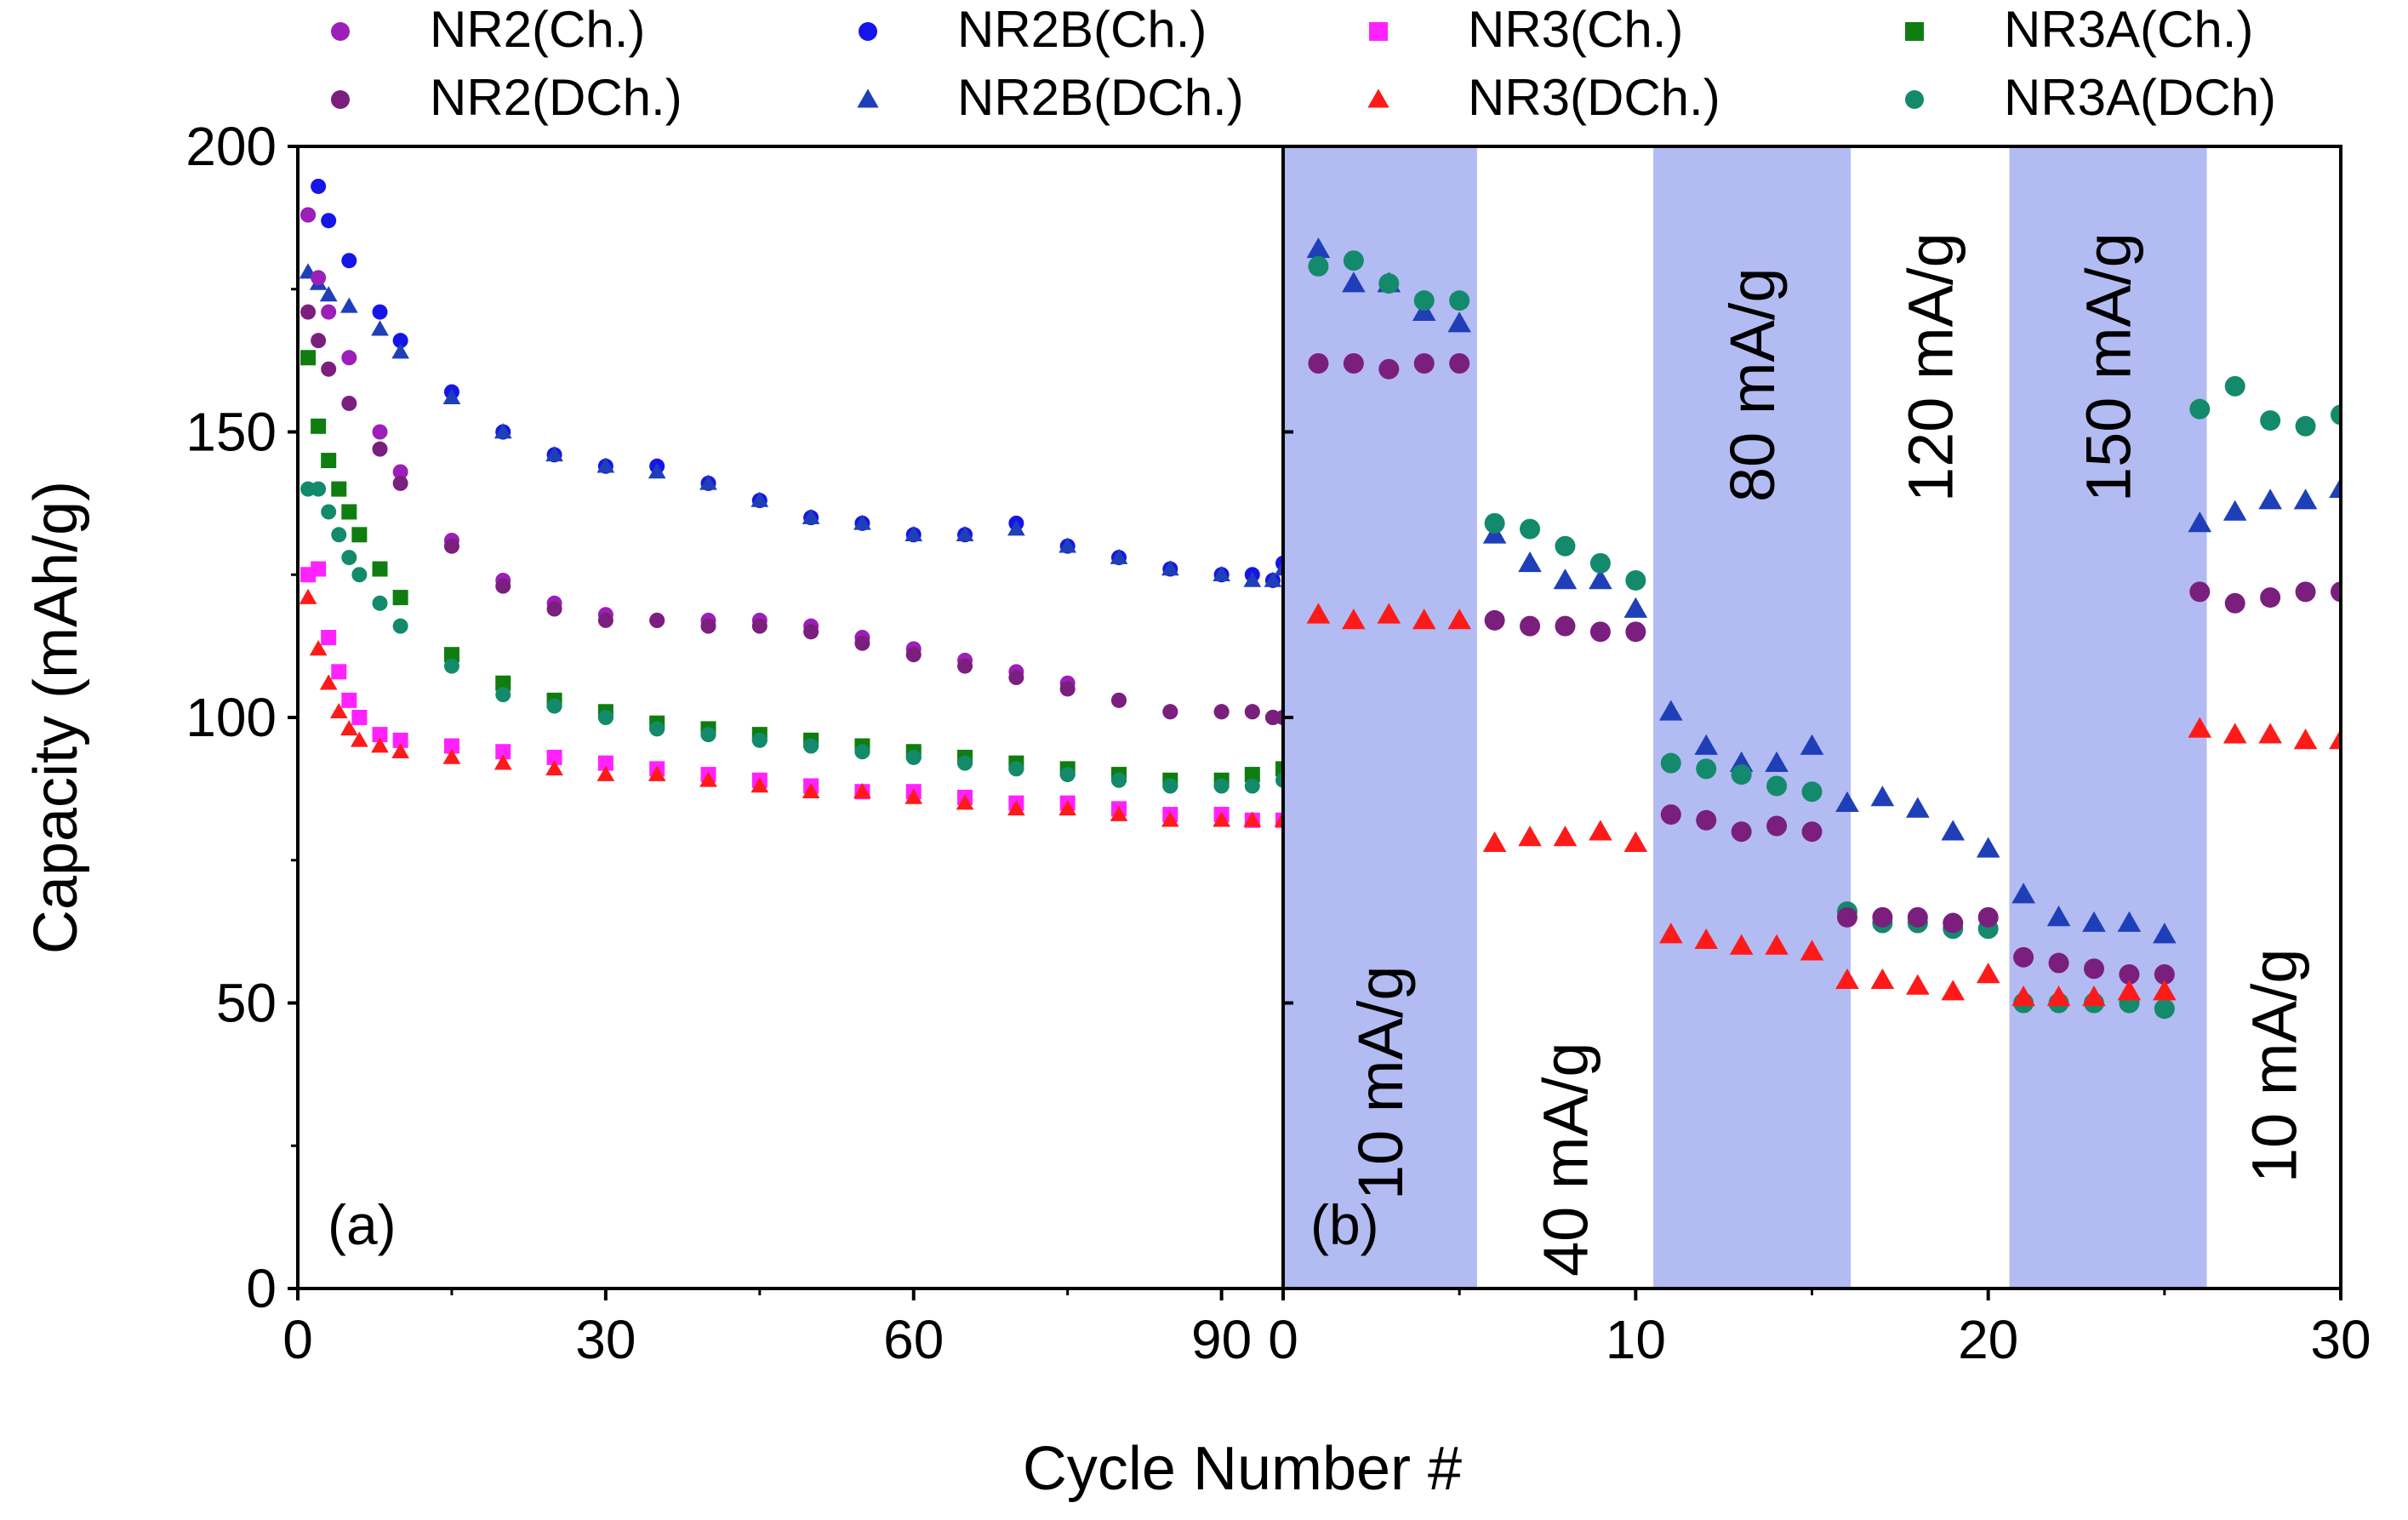 The width and height of the screenshot is (2408, 1520). Describe the element at coordinates (2108, 717) in the screenshot. I see `rate-band` at that location.